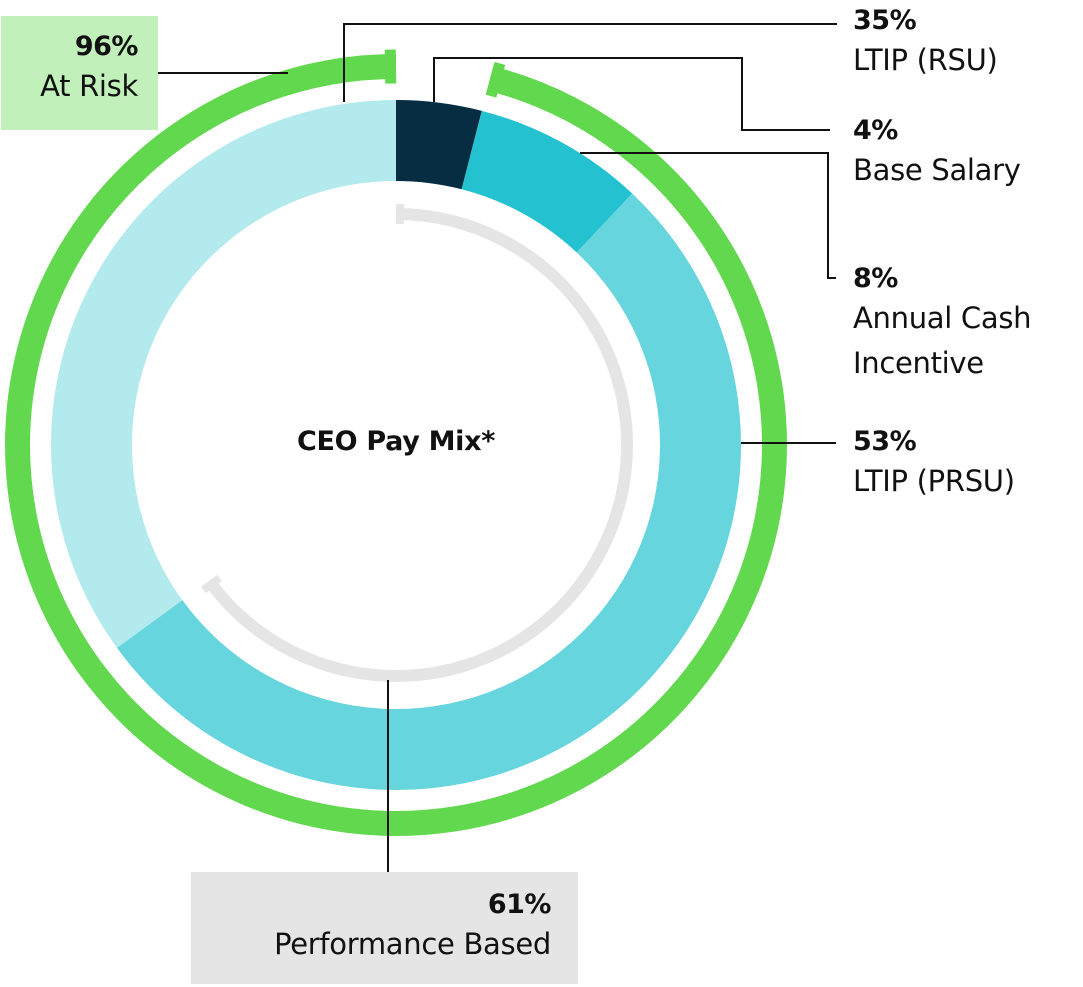 The image size is (1083, 987). I want to click on at-risk-label: At Risk, so click(89, 86).